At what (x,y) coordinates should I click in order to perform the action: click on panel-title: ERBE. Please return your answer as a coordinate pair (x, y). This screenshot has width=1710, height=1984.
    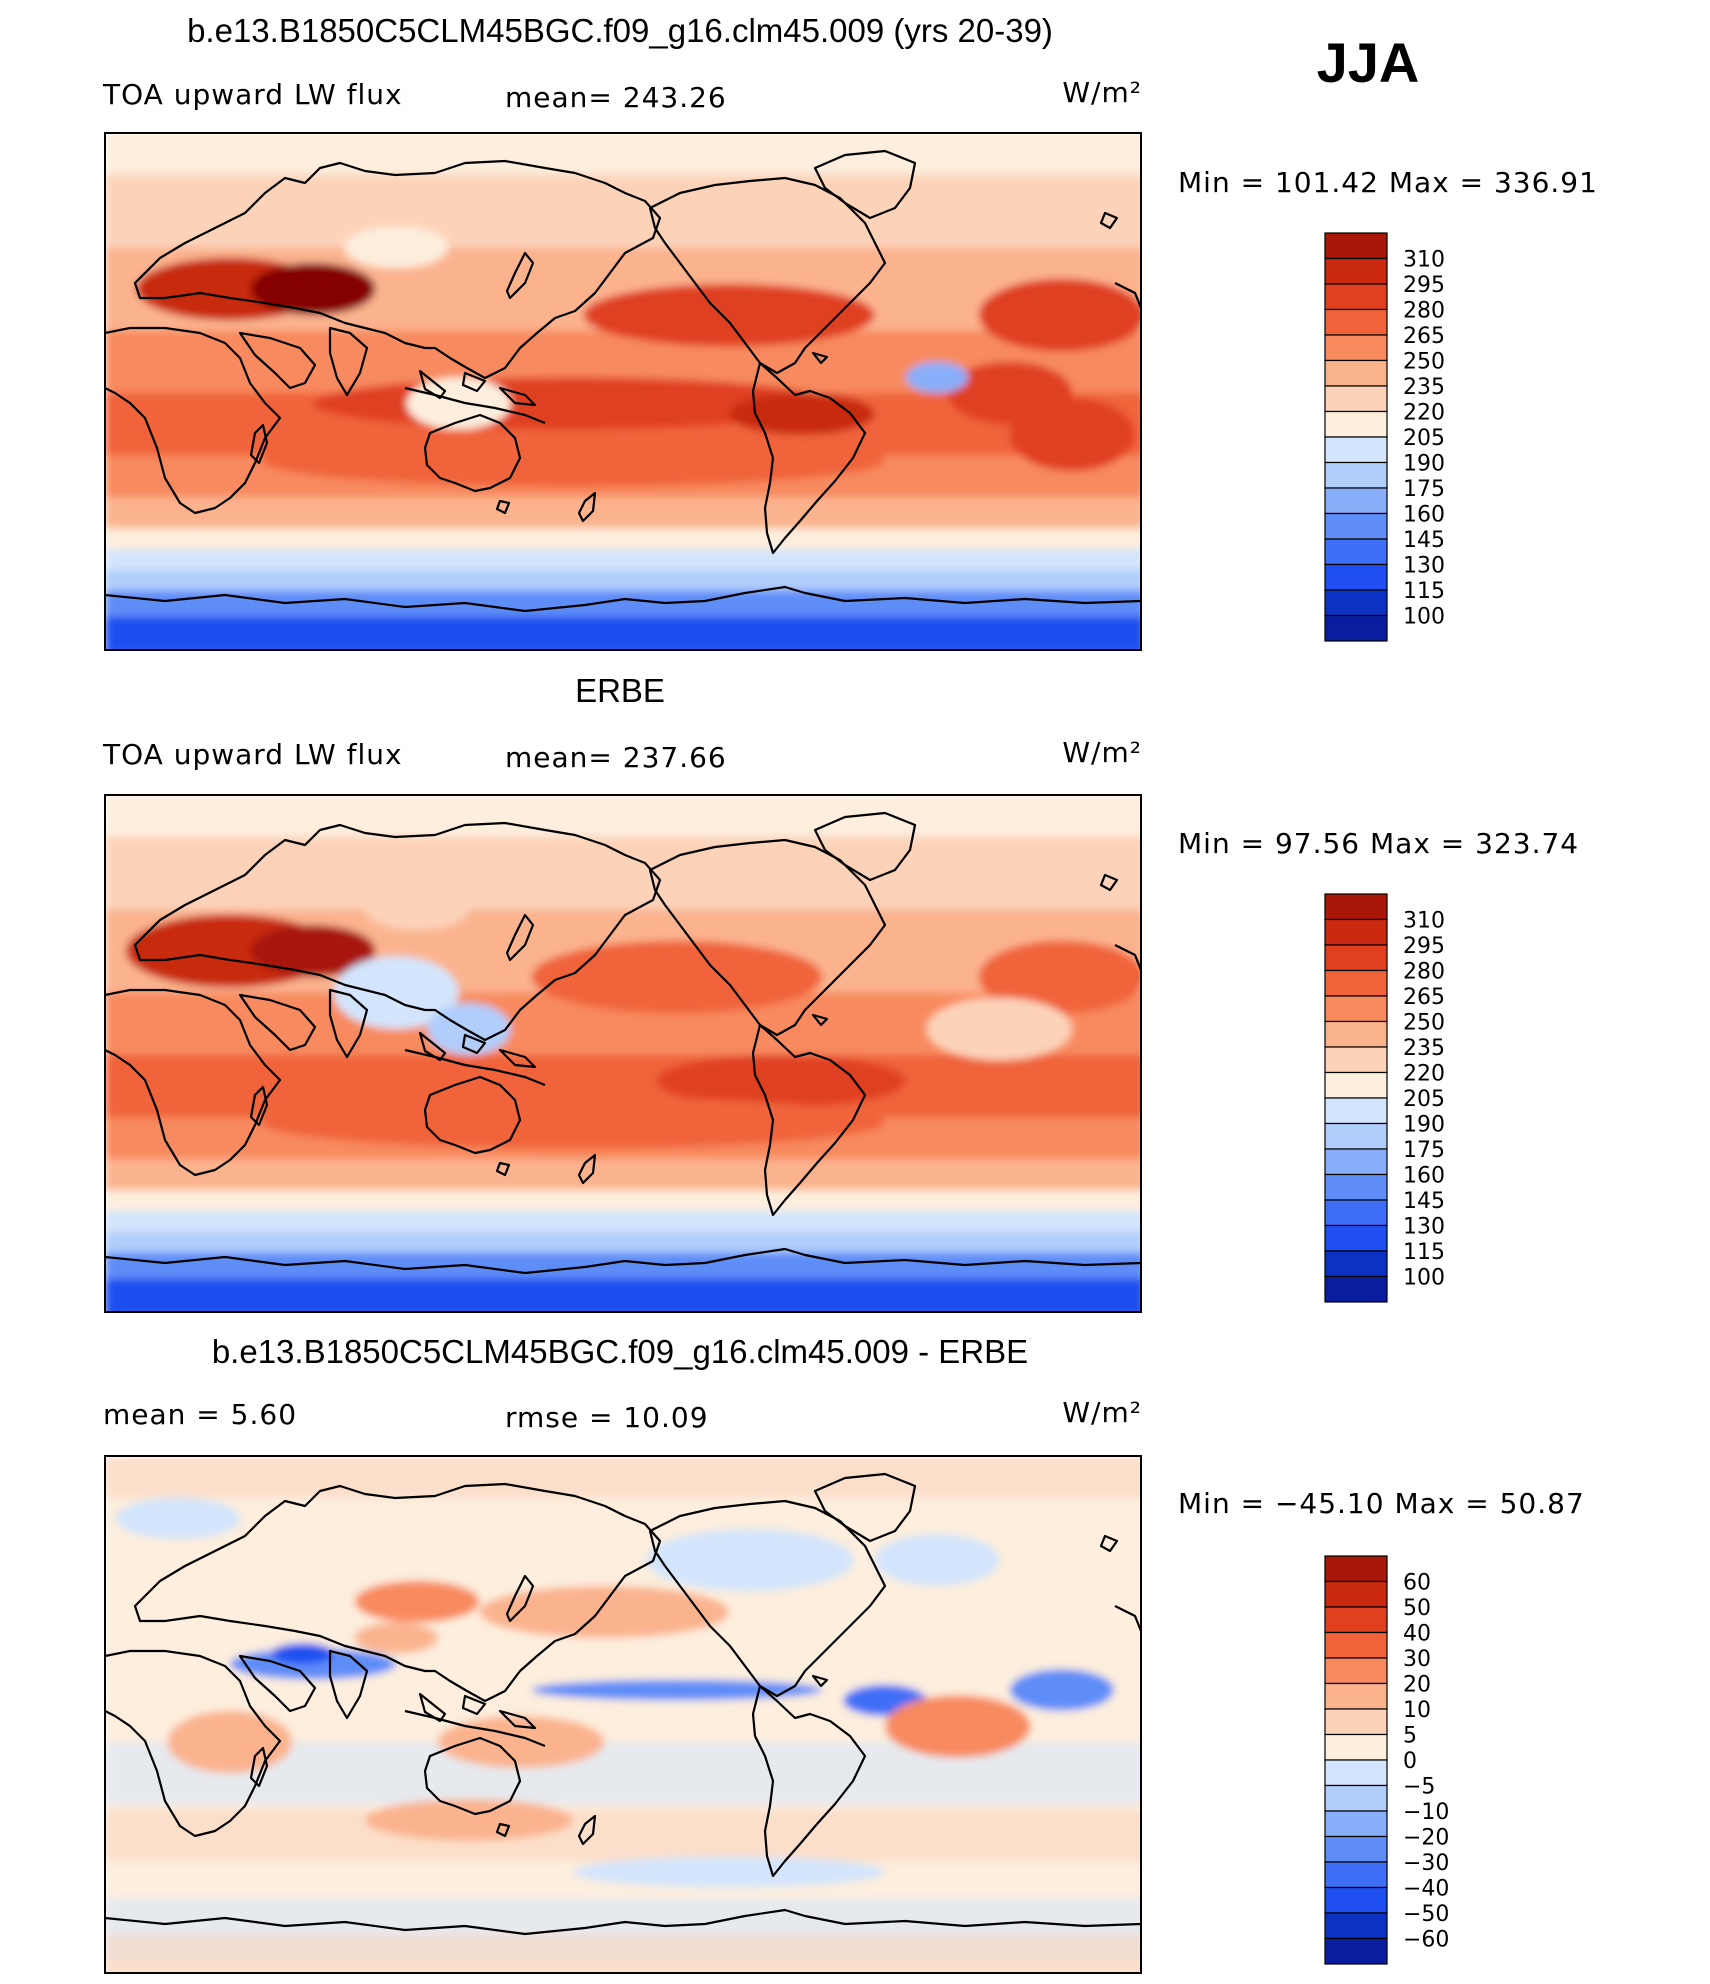
    Looking at the image, I should click on (620, 690).